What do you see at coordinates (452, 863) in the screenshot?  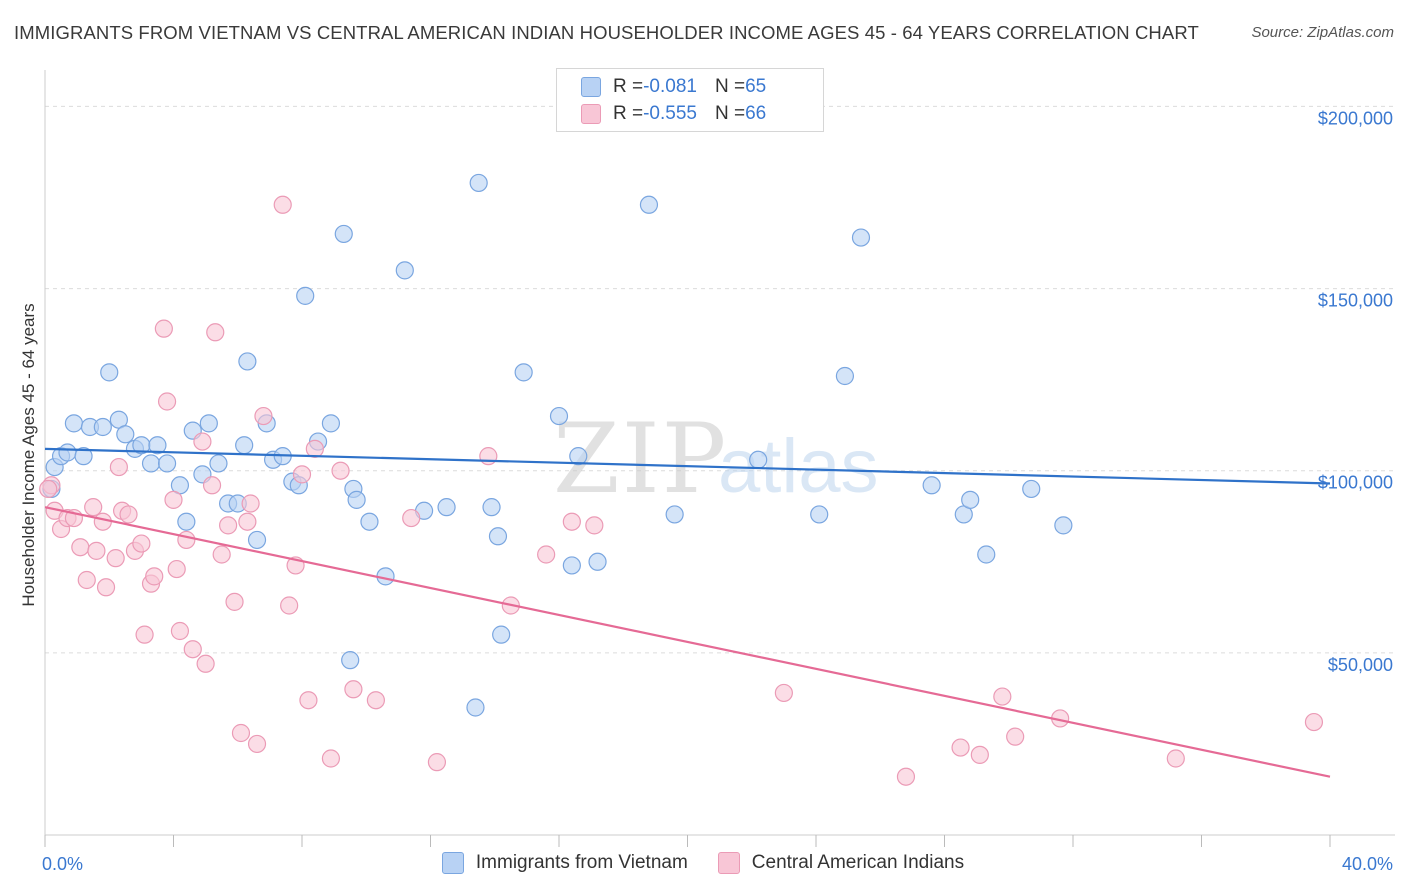 I see `legend-swatch-blue` at bounding box center [452, 863].